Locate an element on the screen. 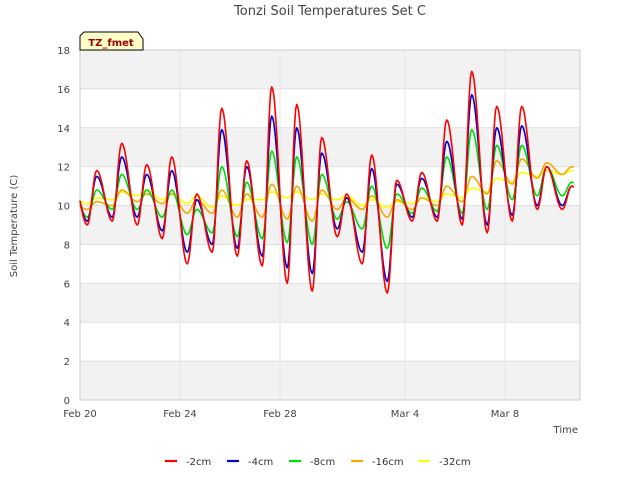  y-tick-labels: 0 2 4 6 8 10 12 14 16 18 is located at coordinates (63, 226).